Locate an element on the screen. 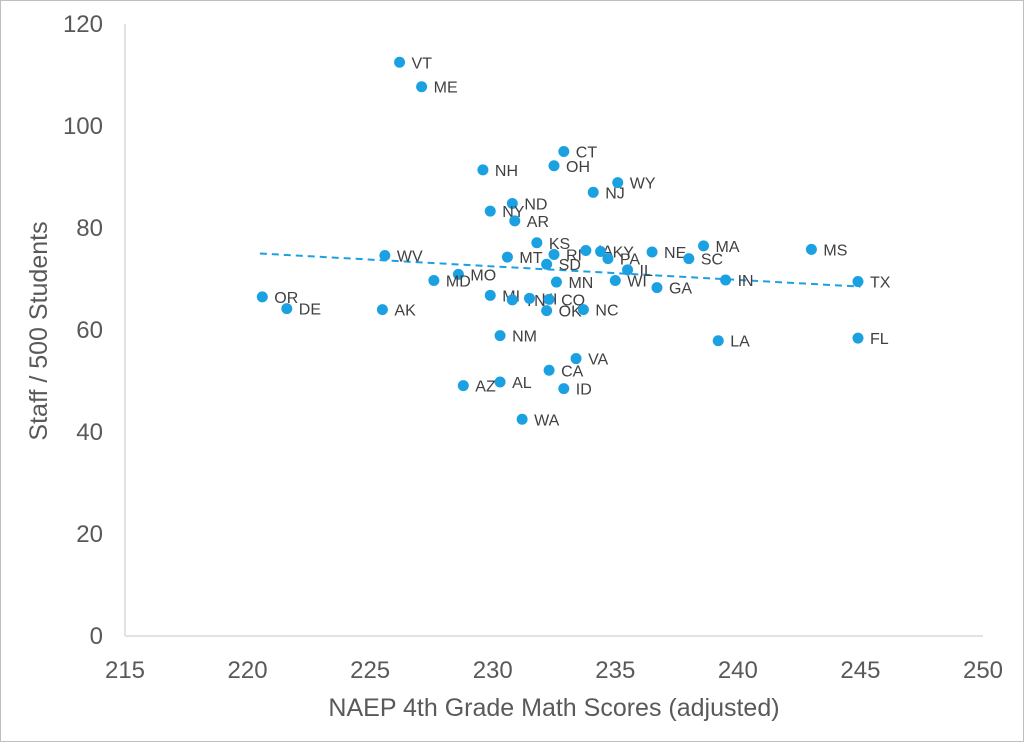  point-label: KY is located at coordinates (624, 252).